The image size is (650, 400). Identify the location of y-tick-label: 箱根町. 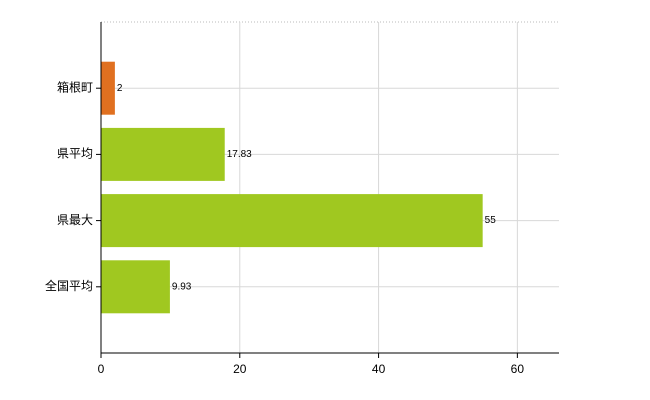
(75, 86).